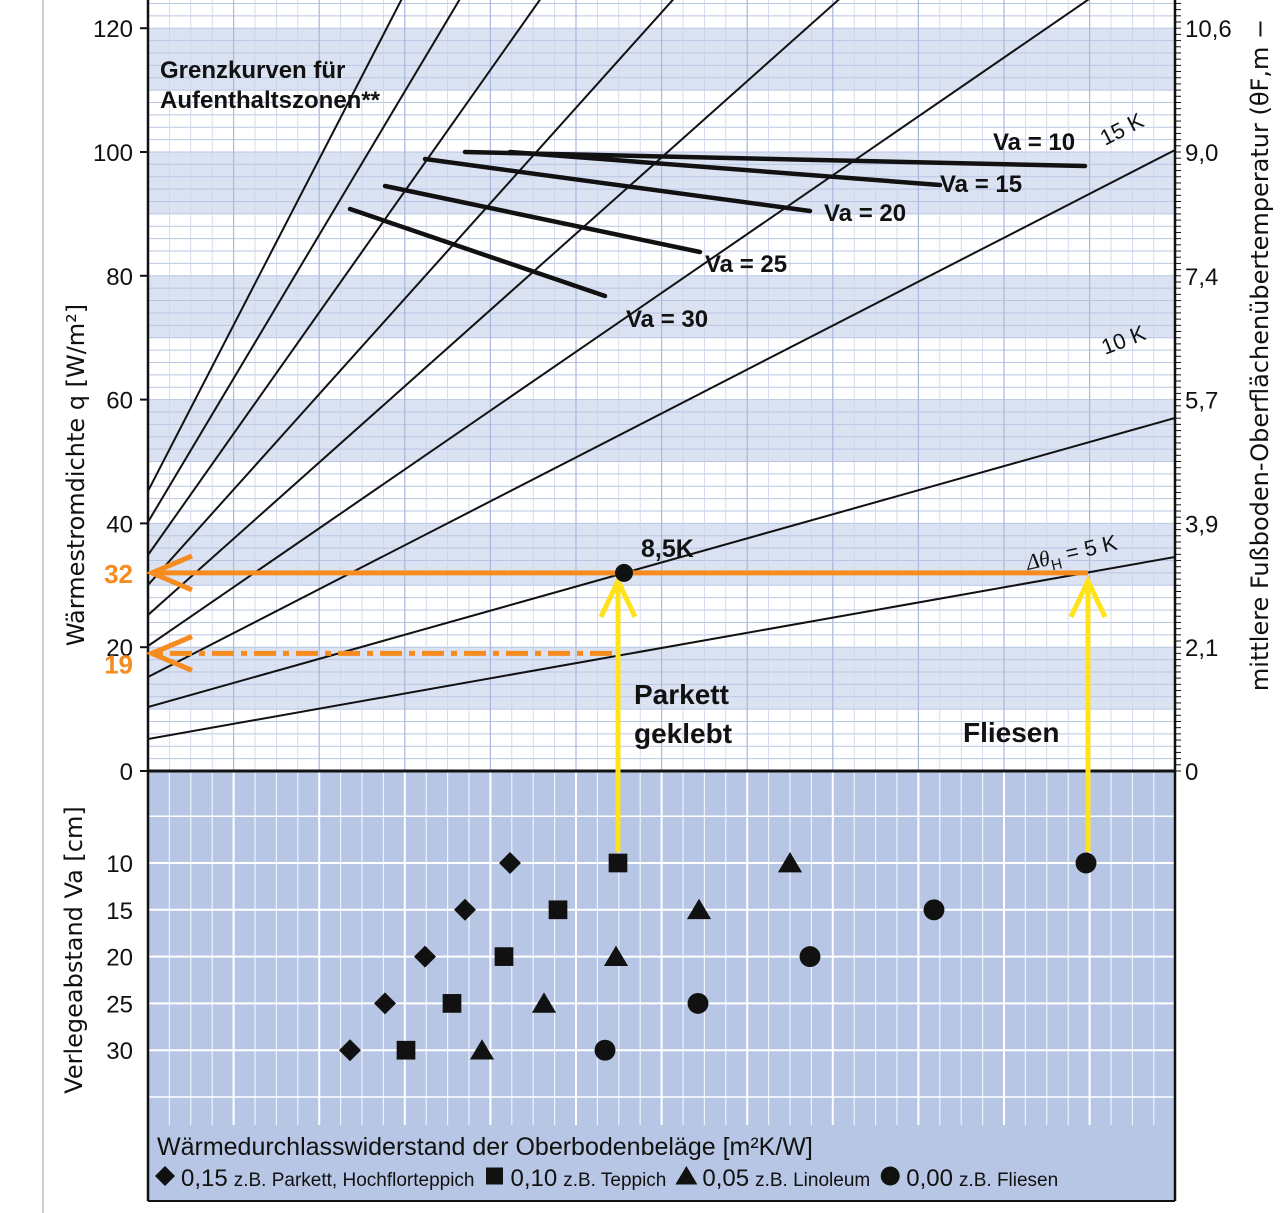 Image resolution: width=1280 pixels, height=1213 pixels. Describe the element at coordinates (1201, 153) in the screenshot. I see `right-tick-label: 9,0` at that location.